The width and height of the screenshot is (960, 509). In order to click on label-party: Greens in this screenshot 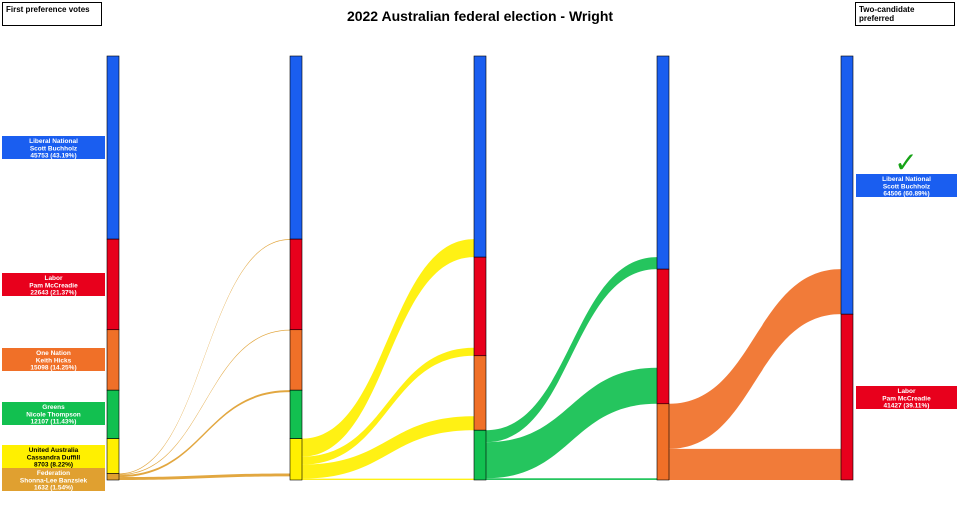, I will do `click(53, 407)`.